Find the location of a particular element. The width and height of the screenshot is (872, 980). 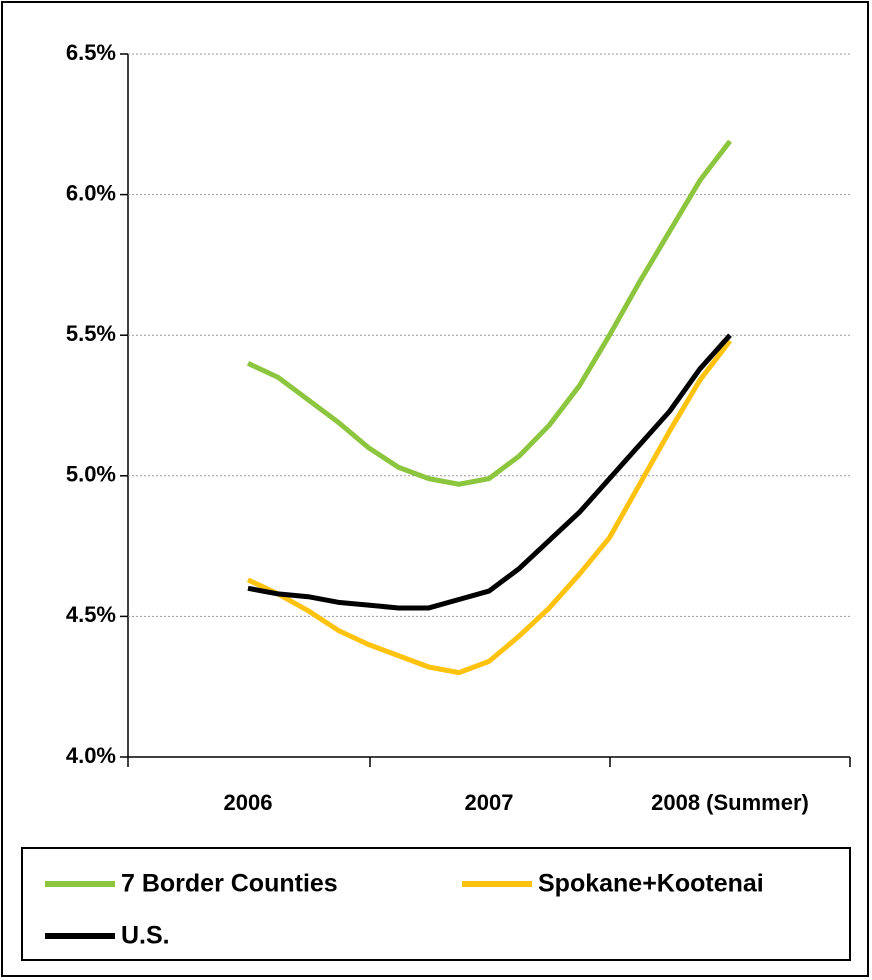

x-tick-label: 2007 is located at coordinates (489, 802).